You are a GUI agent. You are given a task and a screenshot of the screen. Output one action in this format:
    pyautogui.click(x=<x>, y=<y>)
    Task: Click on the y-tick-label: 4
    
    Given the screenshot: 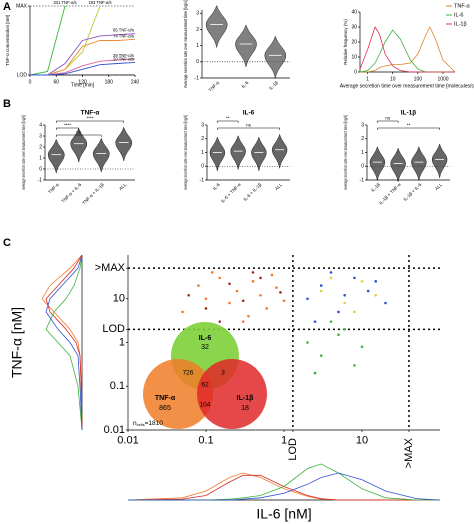 What is the action you would take?
    pyautogui.click(x=40, y=125)
    